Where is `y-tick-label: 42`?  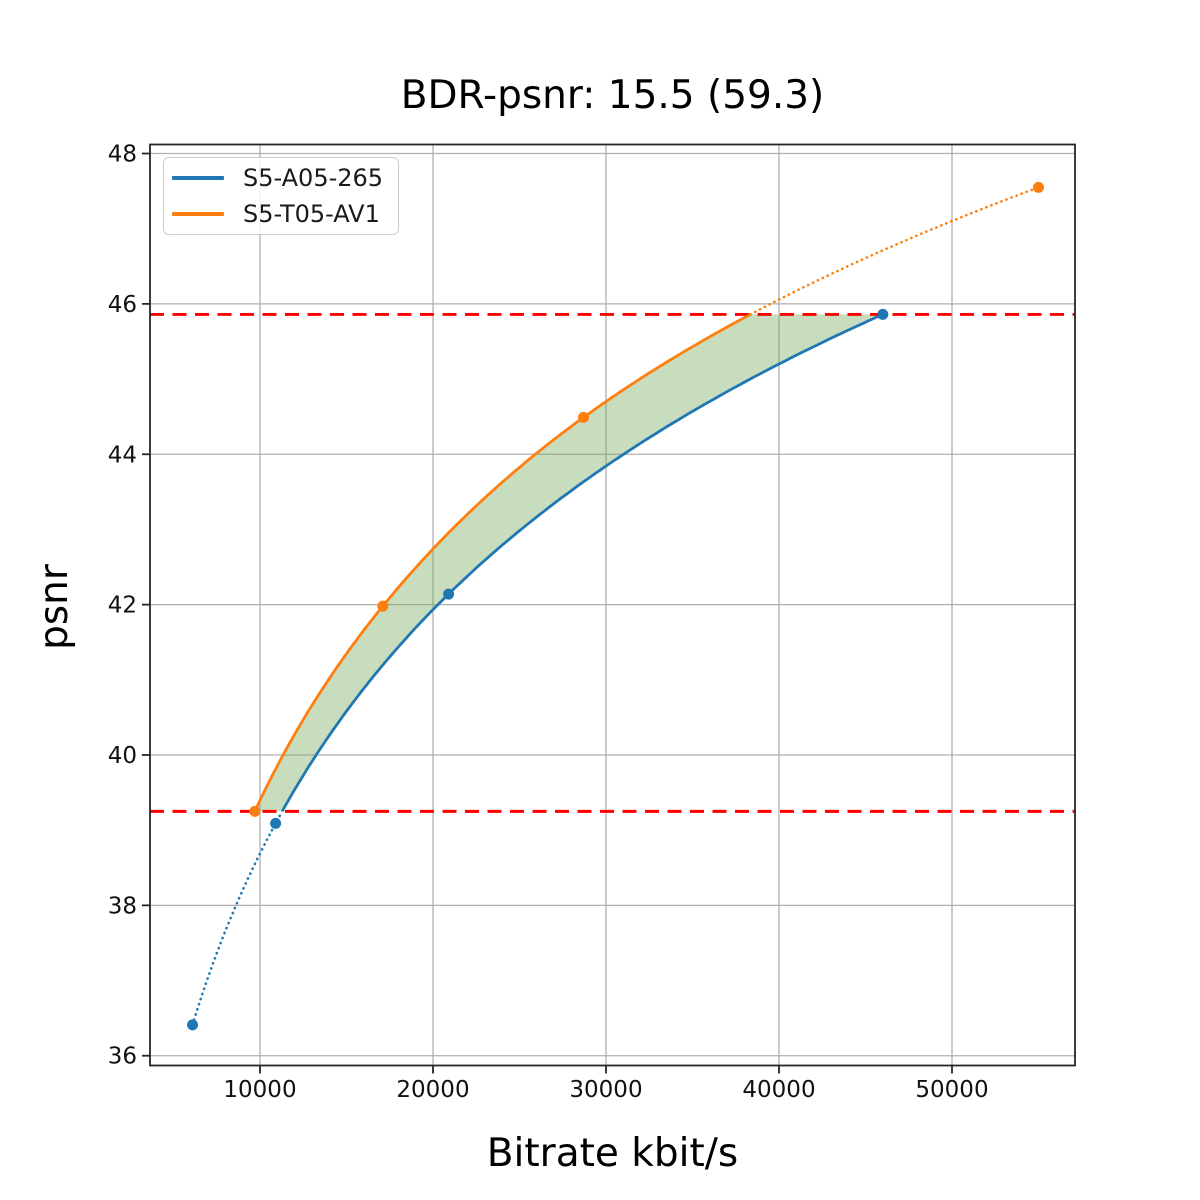
y-tick-label: 42 is located at coordinates (122, 606).